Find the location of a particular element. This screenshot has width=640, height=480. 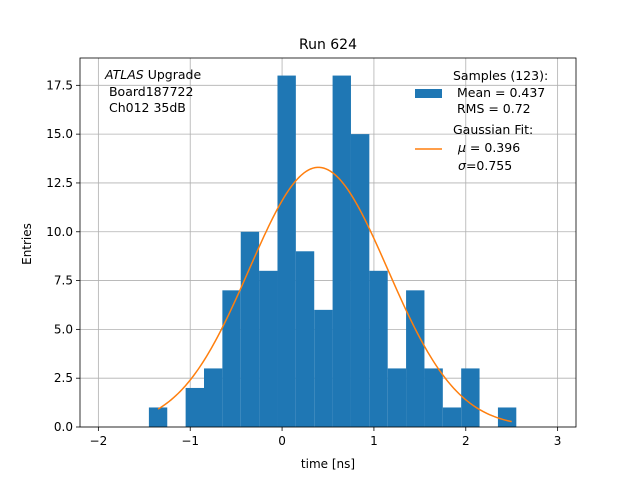

annotation: ATLAS Upgrade Board187722 Ch012 35dB is located at coordinates (152, 91).